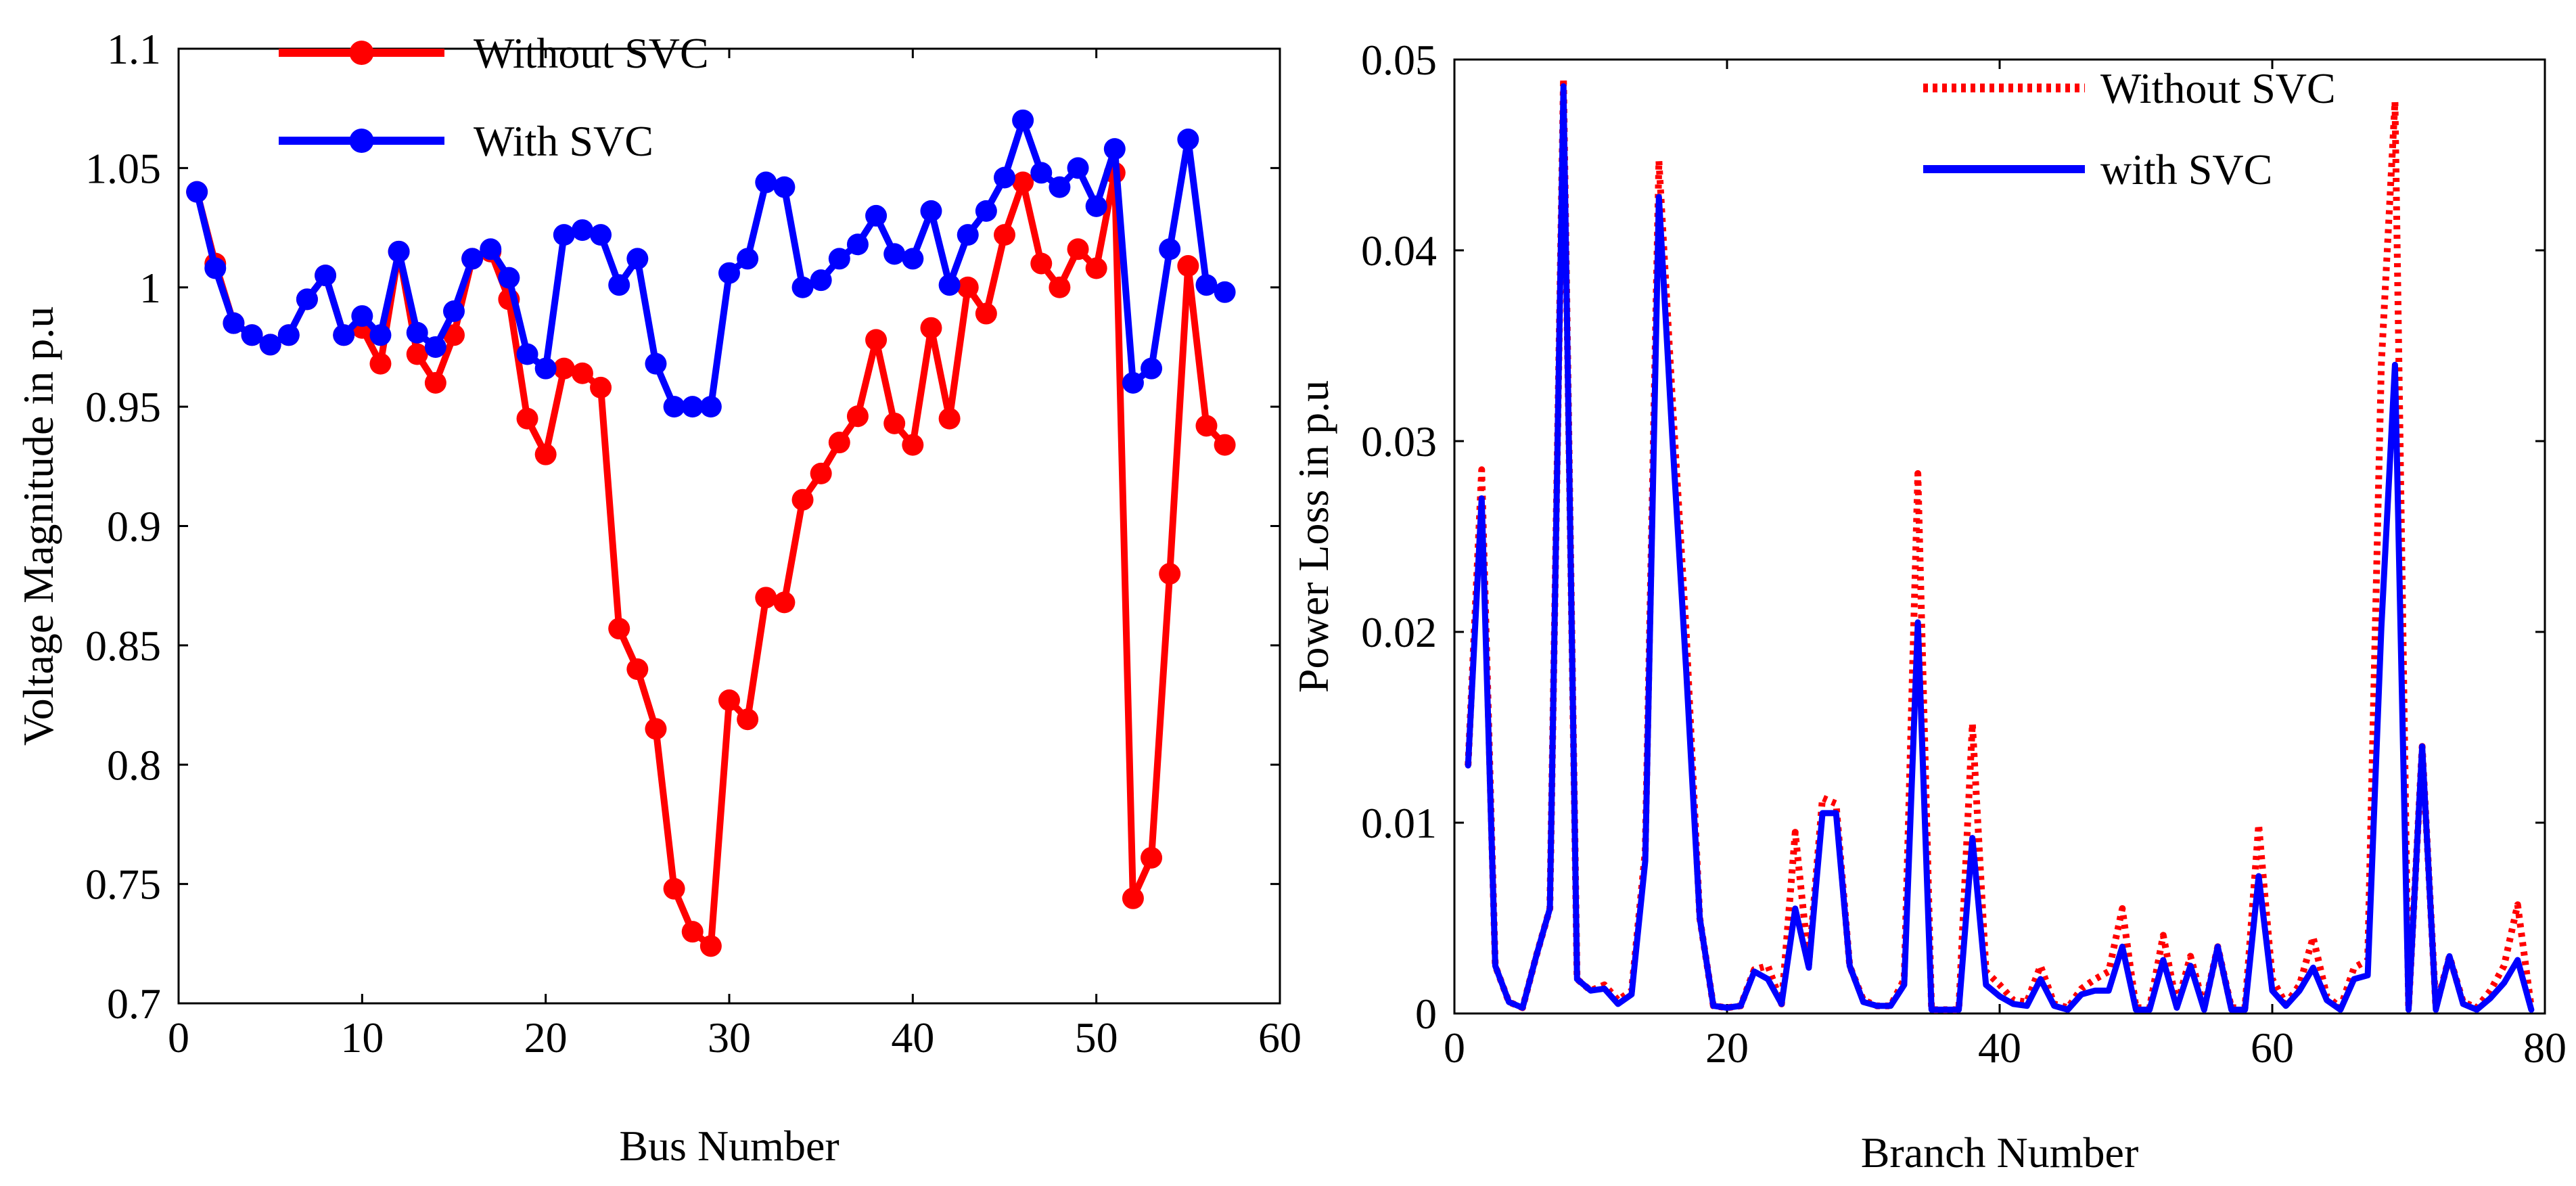 This screenshot has width=2576, height=1186. I want to click on legend-label: Without SVC, so click(591, 53).